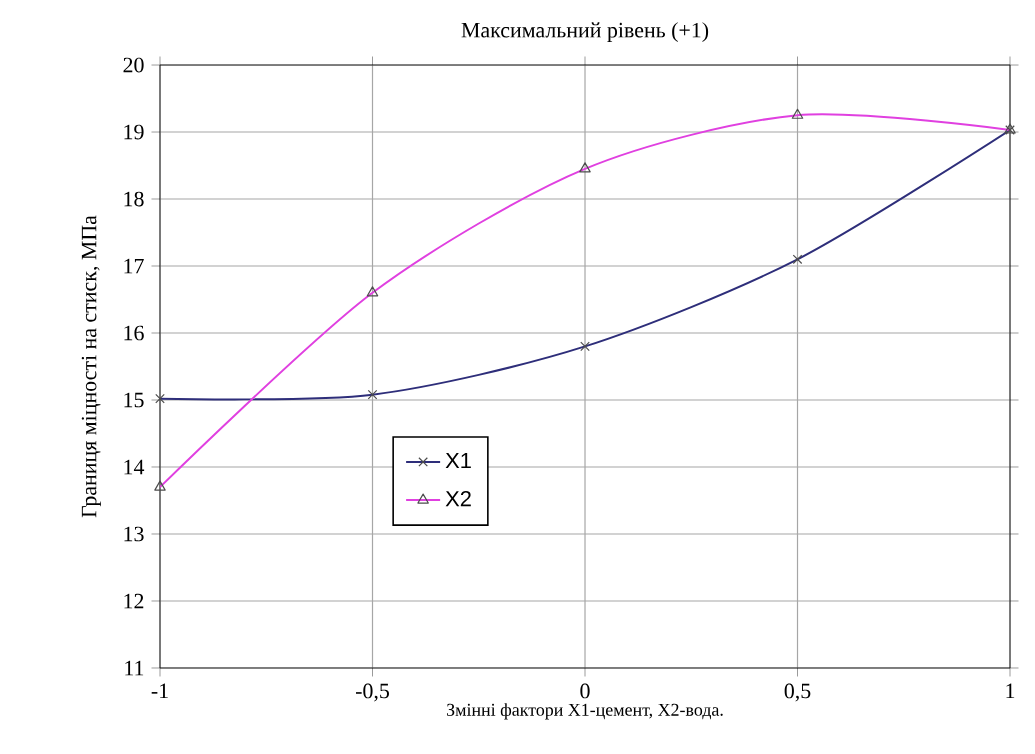 The image size is (1035, 754). Describe the element at coordinates (134, 132) in the screenshot. I see `y-tick-label: 19` at that location.